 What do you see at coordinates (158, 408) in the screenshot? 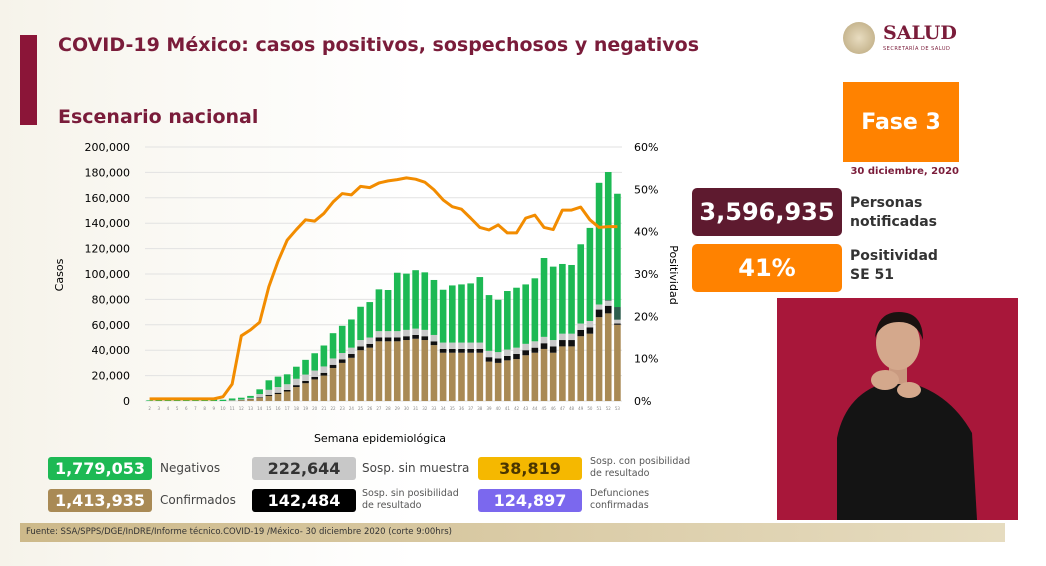
I see `x-tick-label: 3` at bounding box center [158, 408].